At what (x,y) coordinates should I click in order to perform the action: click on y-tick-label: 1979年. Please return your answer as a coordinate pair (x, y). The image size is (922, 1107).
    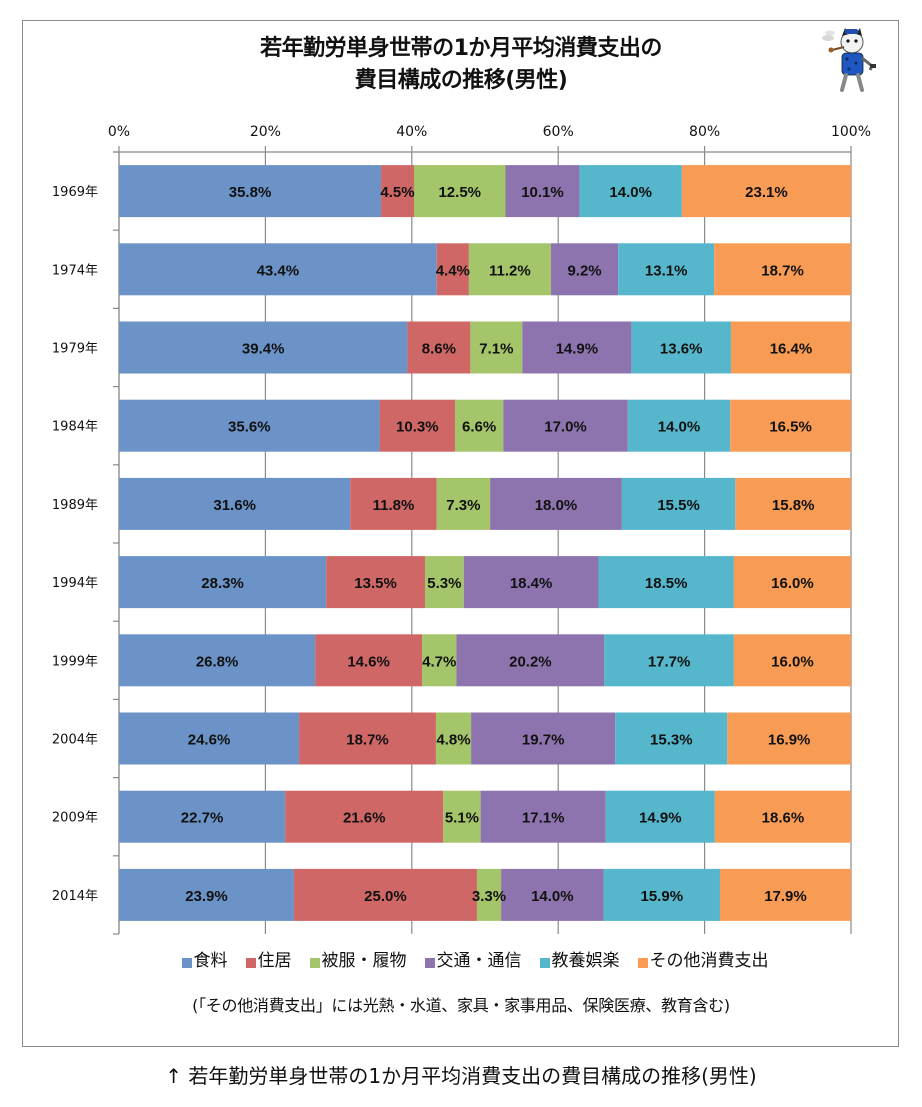
    Looking at the image, I should click on (75, 349).